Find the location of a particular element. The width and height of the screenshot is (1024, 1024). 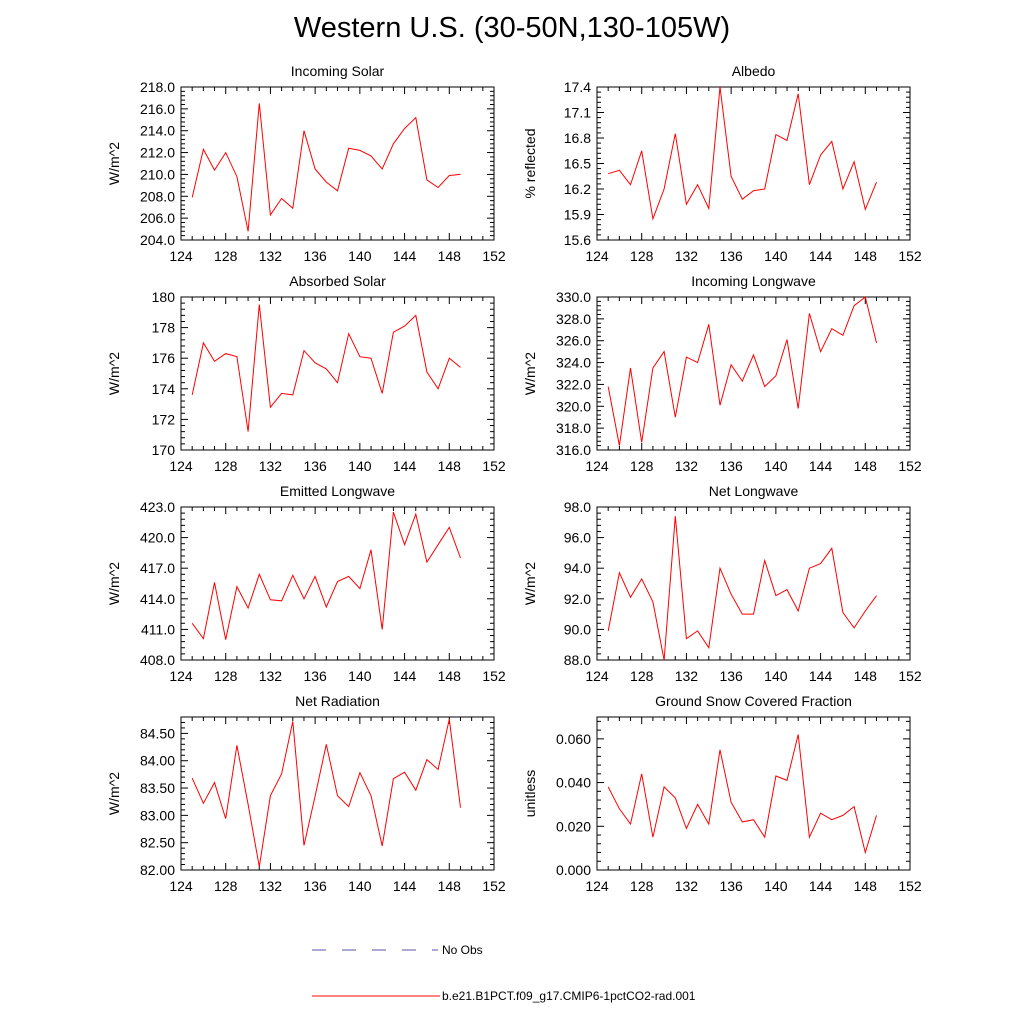

y-tick-label: 172 is located at coordinates (164, 419).